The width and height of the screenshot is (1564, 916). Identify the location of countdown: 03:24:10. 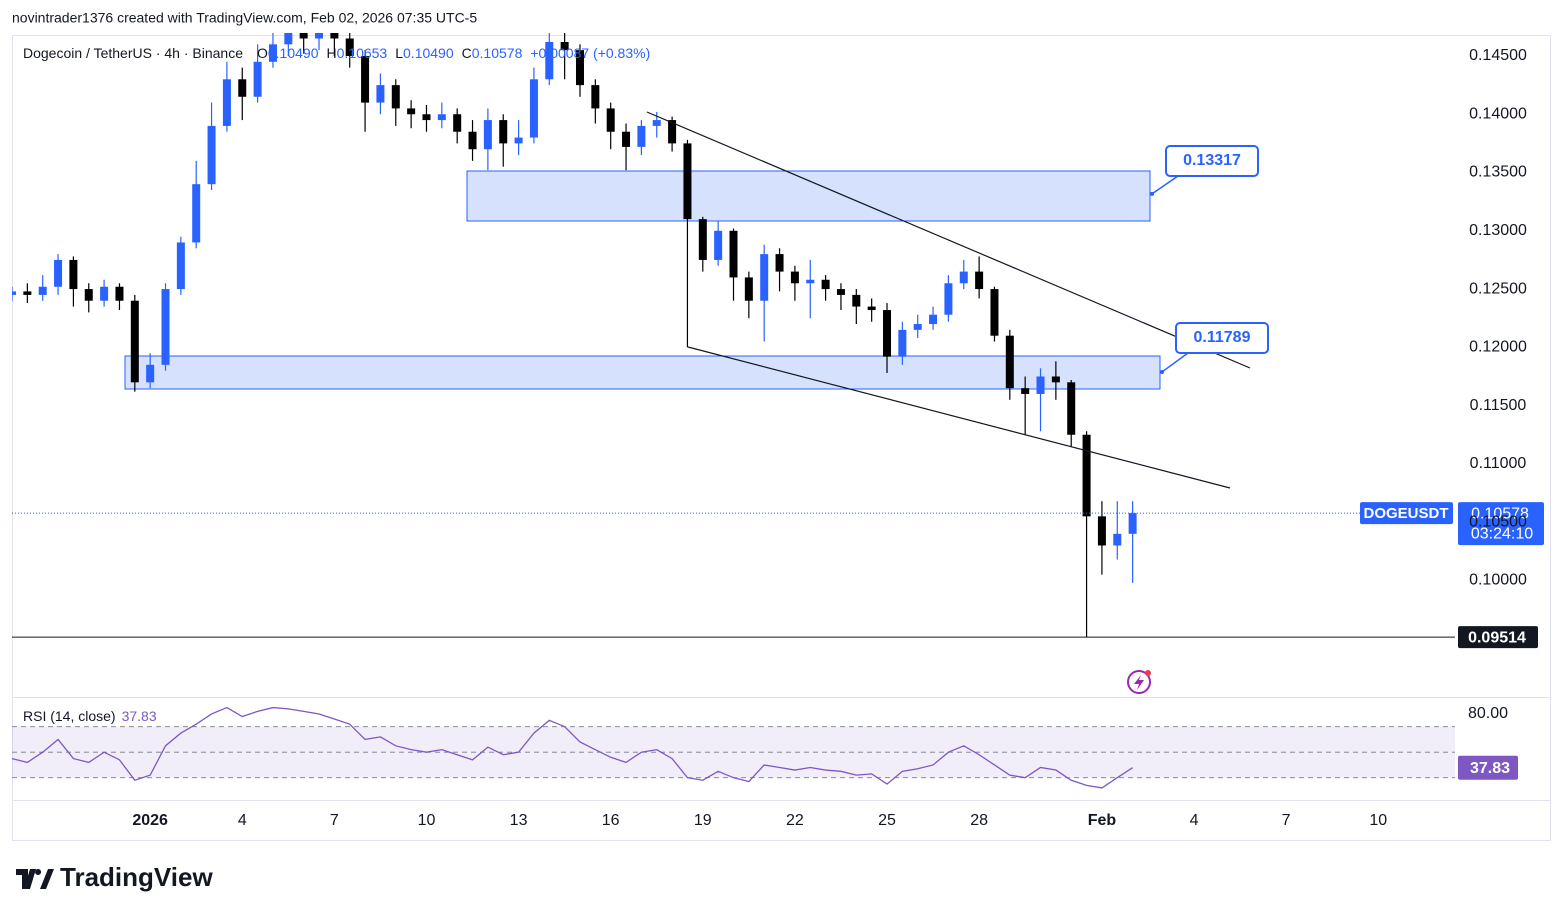
(1502, 533).